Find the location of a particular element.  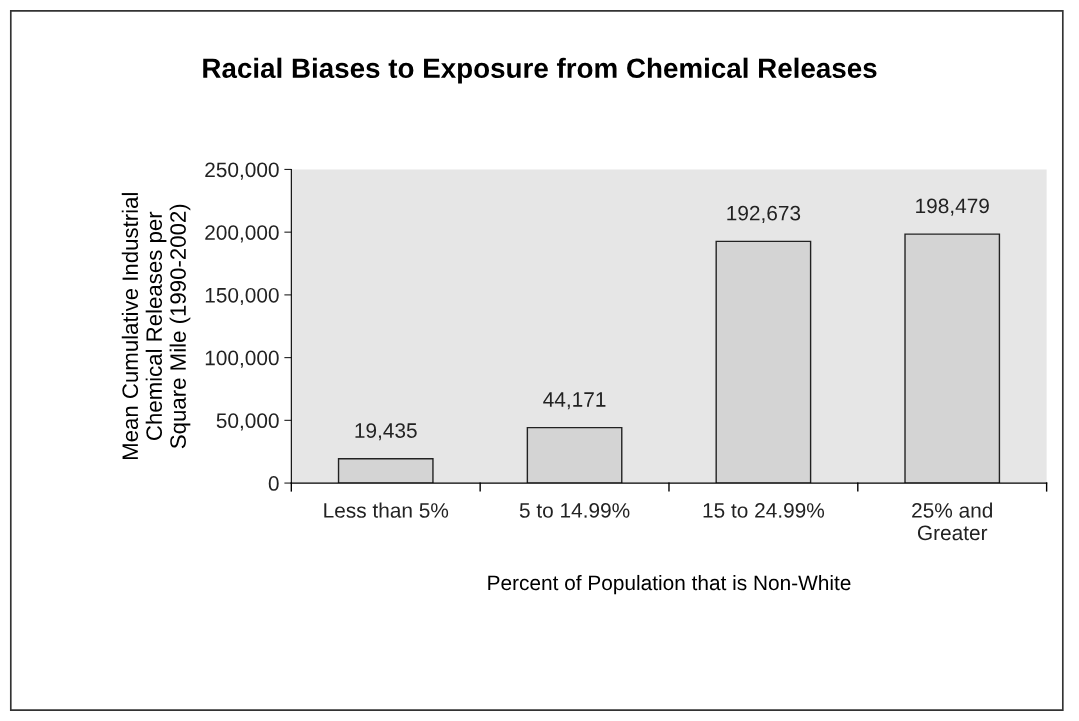

data-label: 44,171 is located at coordinates (574, 401).